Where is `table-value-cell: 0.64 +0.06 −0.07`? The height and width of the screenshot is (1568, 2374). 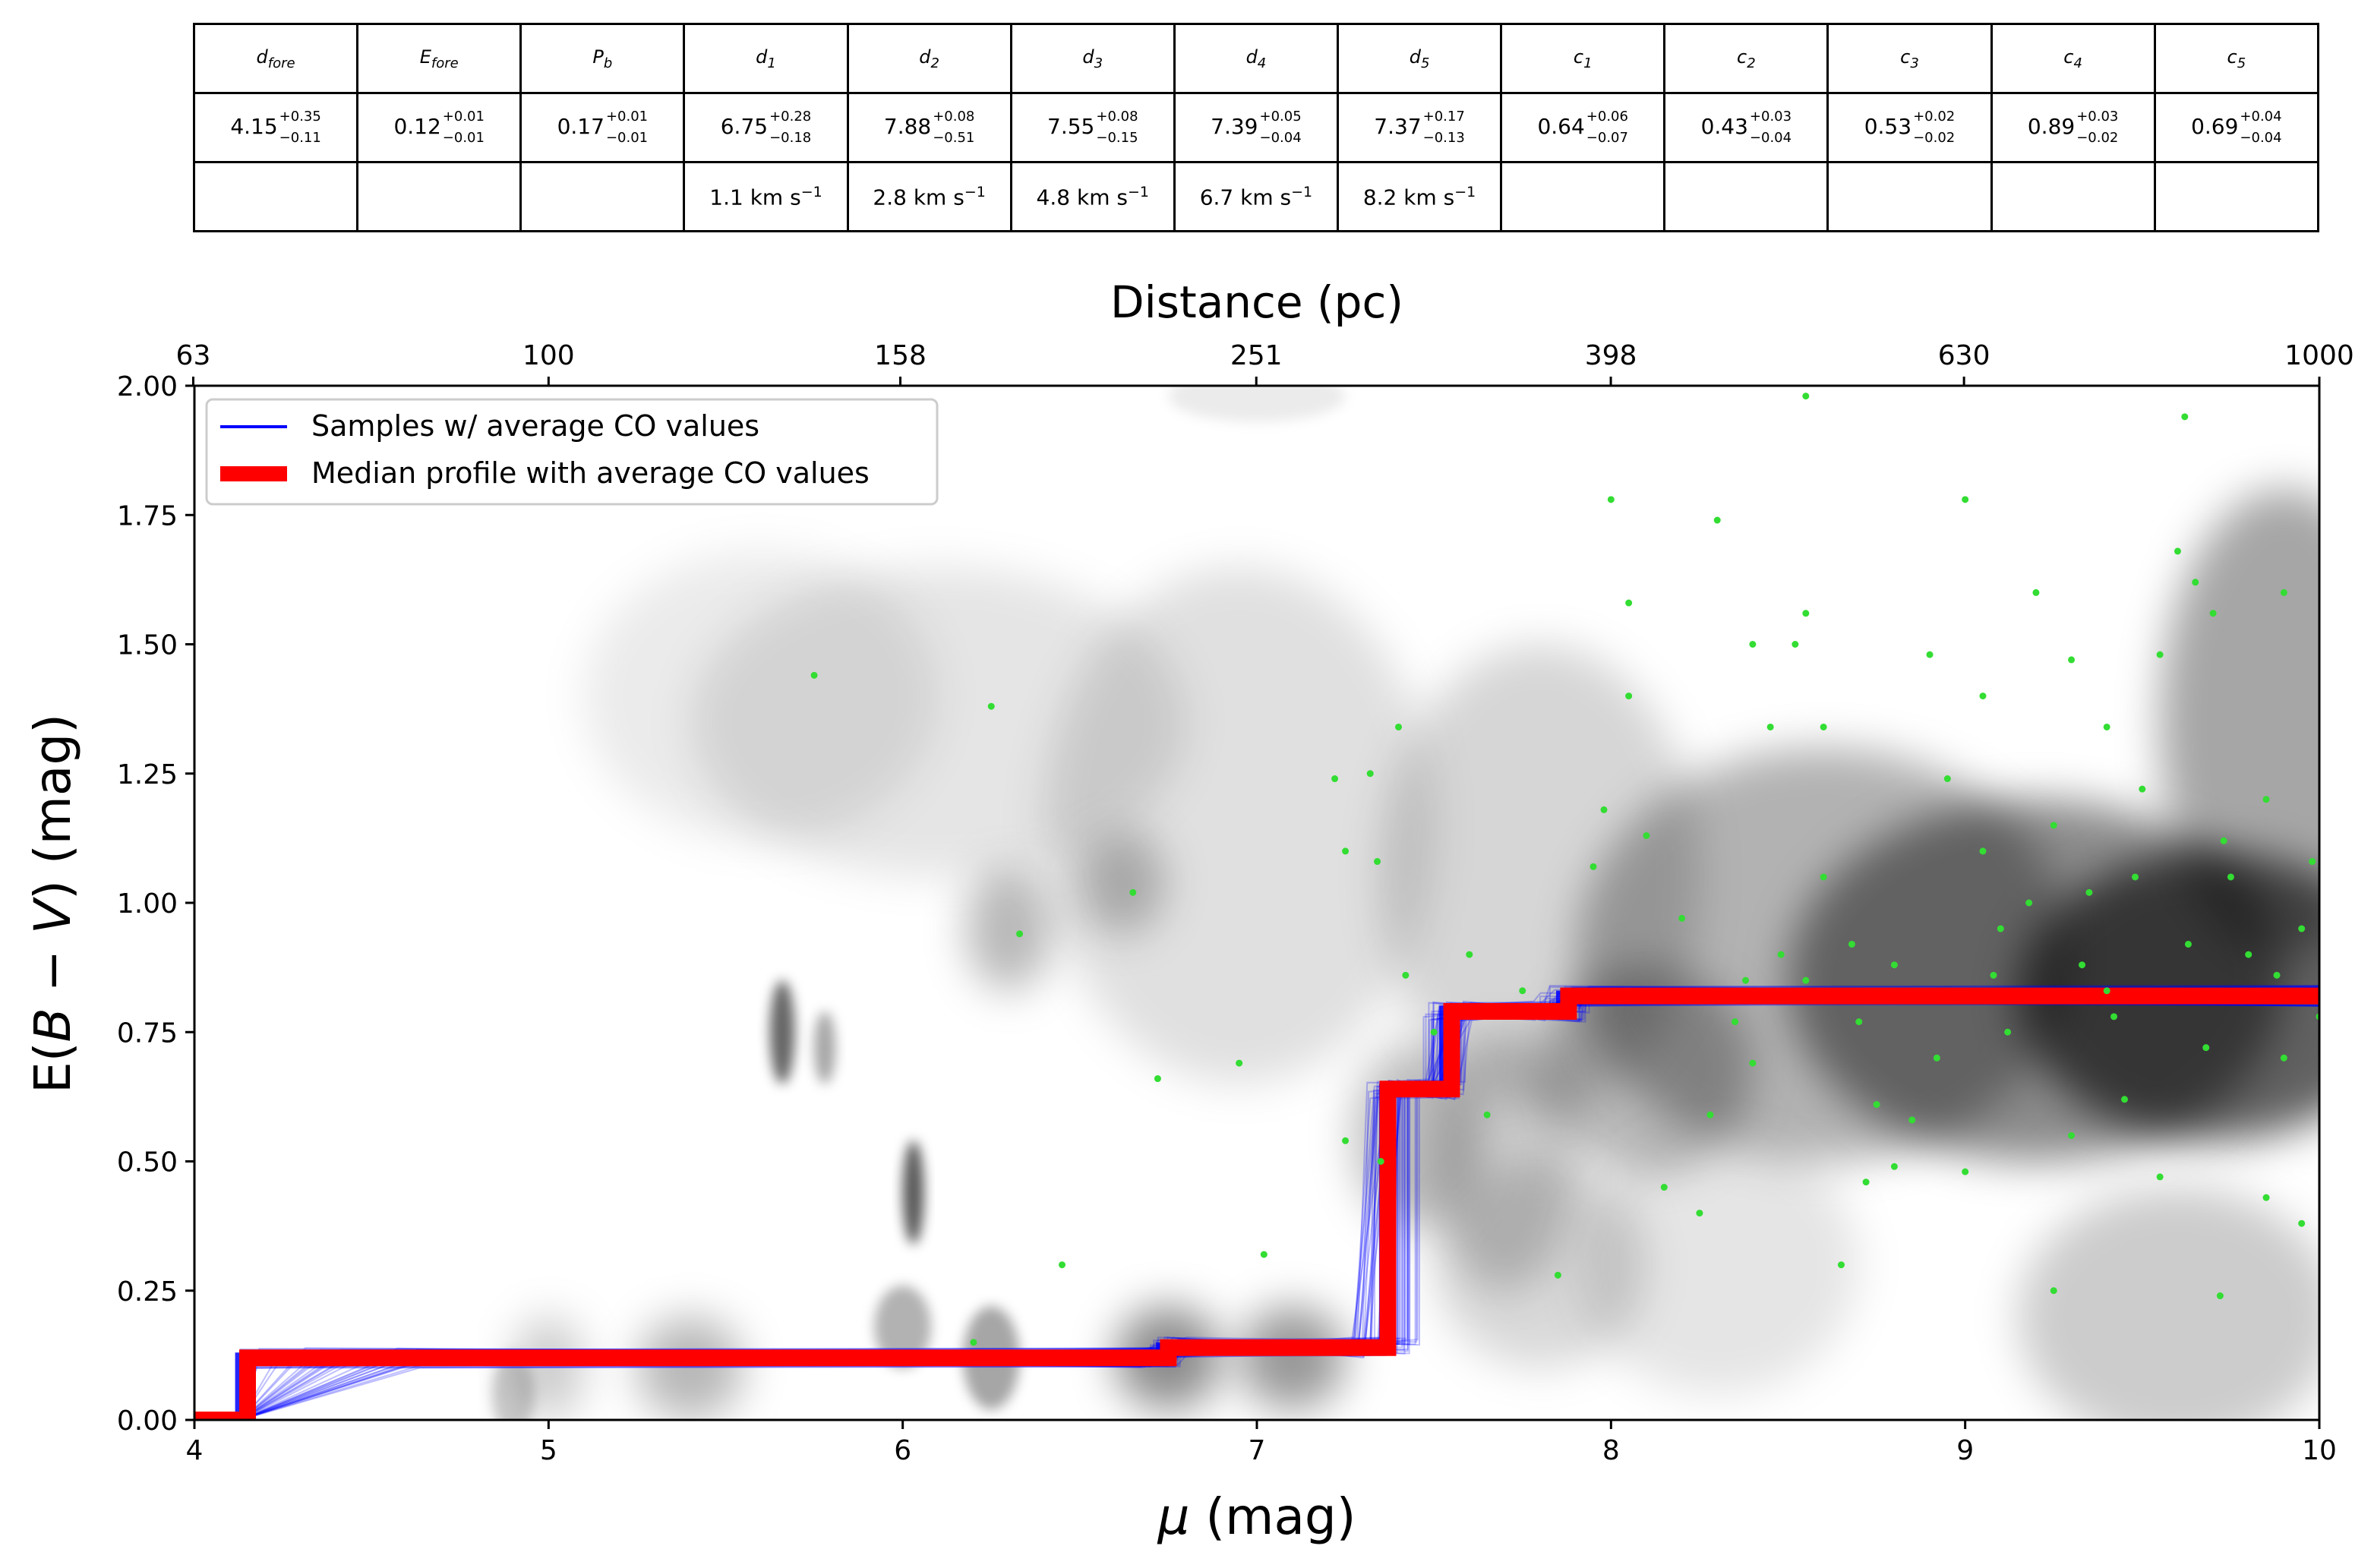 table-value-cell: 0.64 +0.06 −0.07 is located at coordinates (1583, 128).